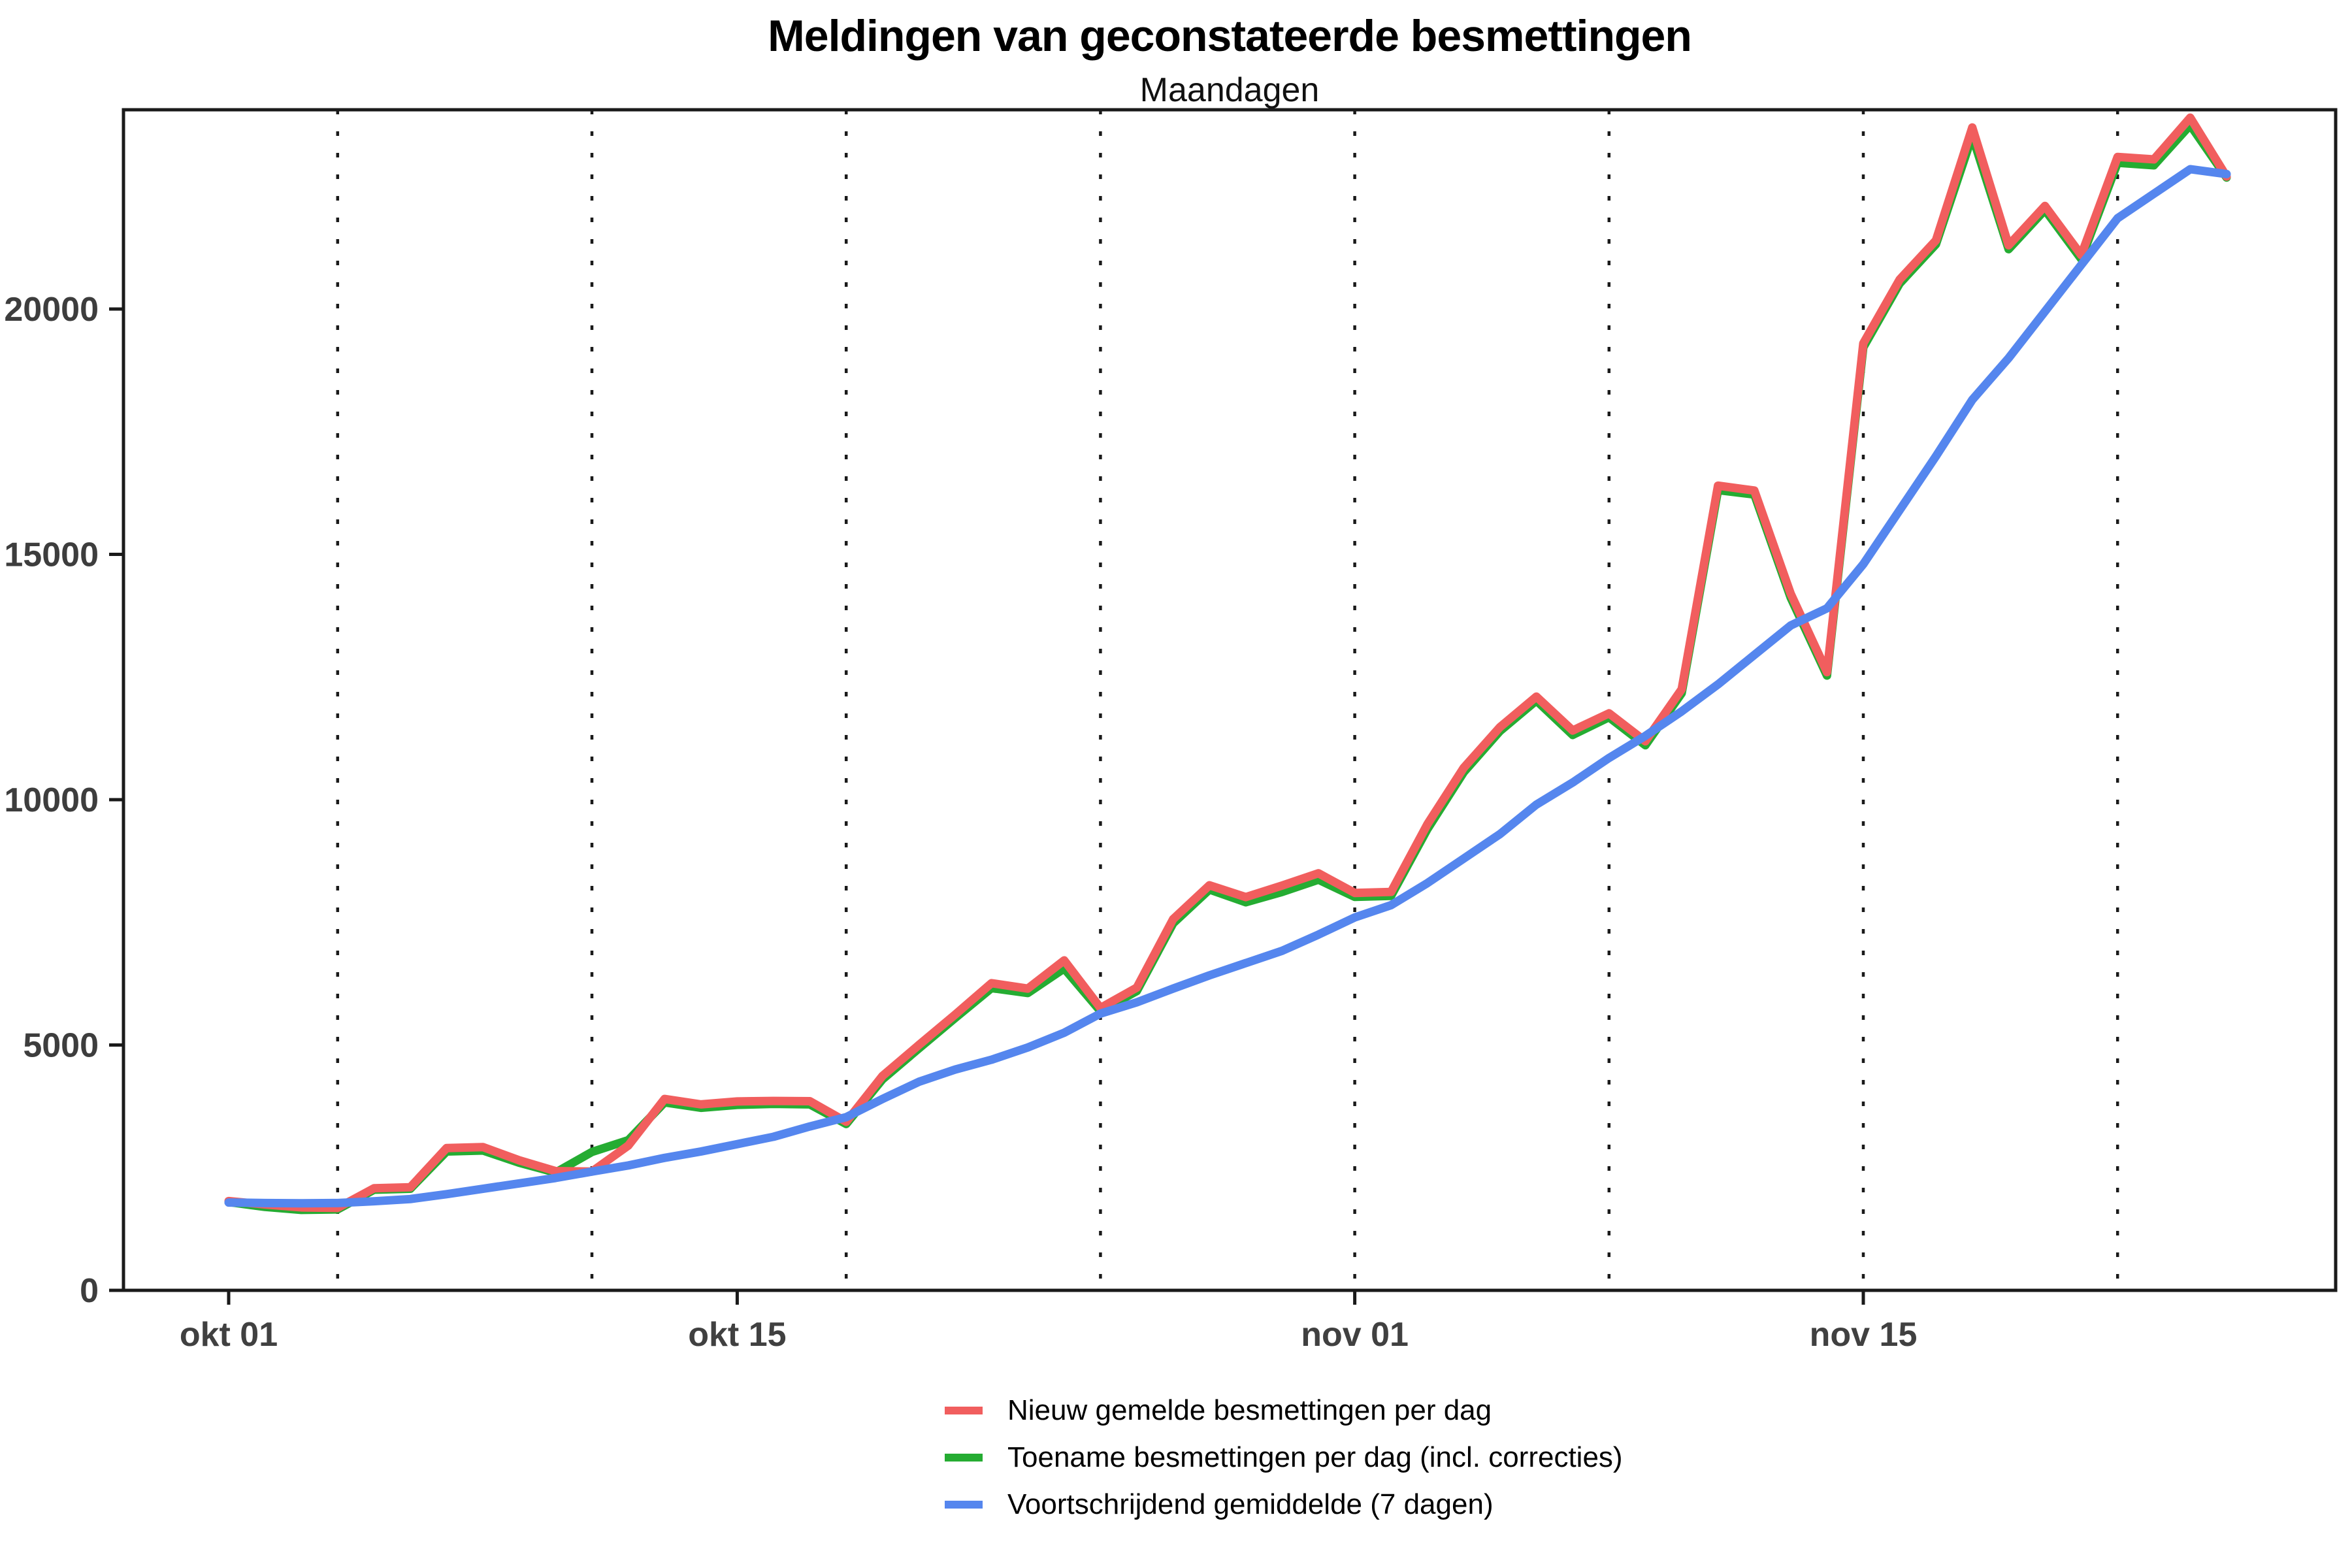  I want to click on legend-label: Nieuw gemelde besmettingen per dag, so click(1249, 1410).